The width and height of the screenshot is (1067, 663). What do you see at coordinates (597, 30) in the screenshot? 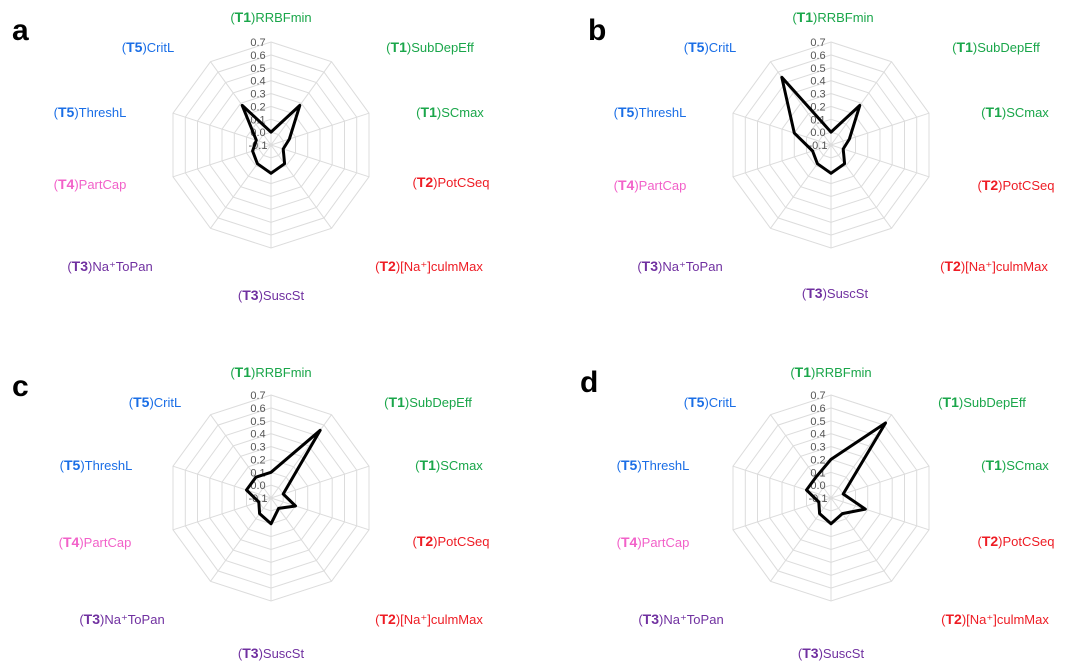
I see `panel-letter: b` at bounding box center [597, 30].